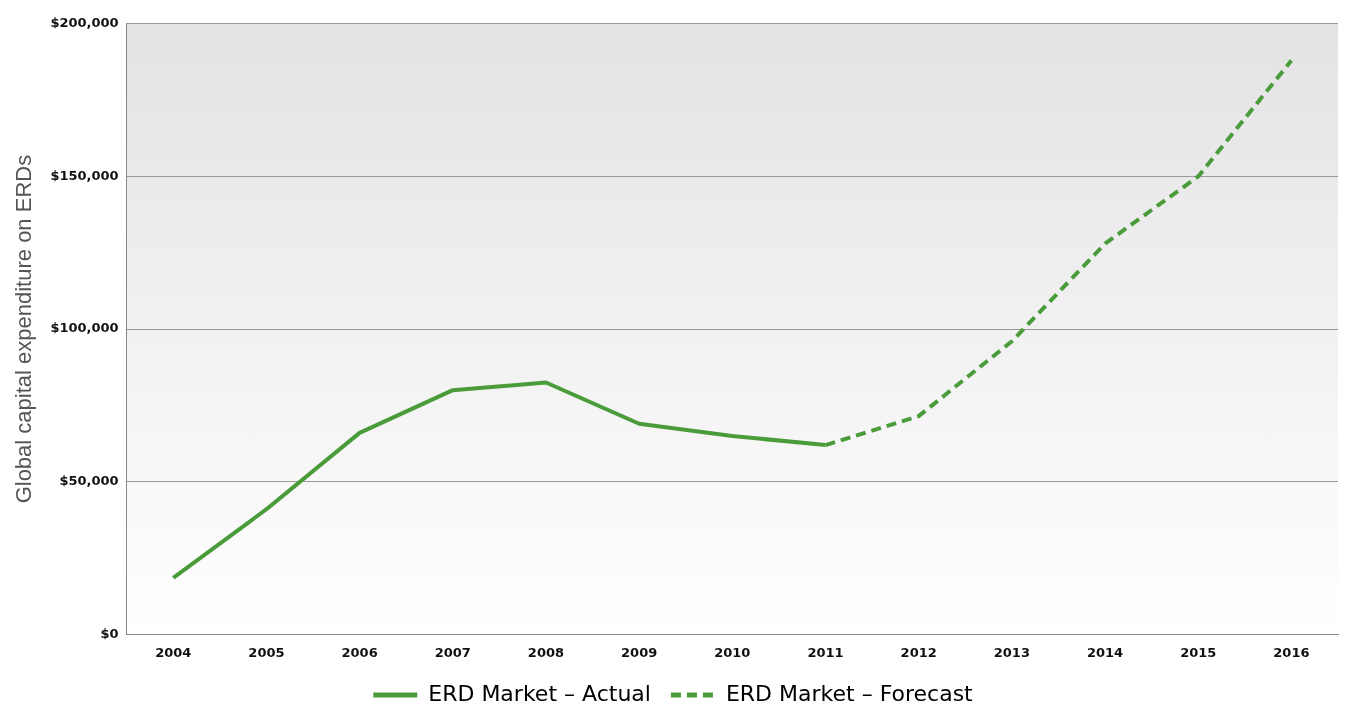 The image size is (1359, 726). Describe the element at coordinates (732, 652) in the screenshot. I see `x-tick-label: 2010` at that location.